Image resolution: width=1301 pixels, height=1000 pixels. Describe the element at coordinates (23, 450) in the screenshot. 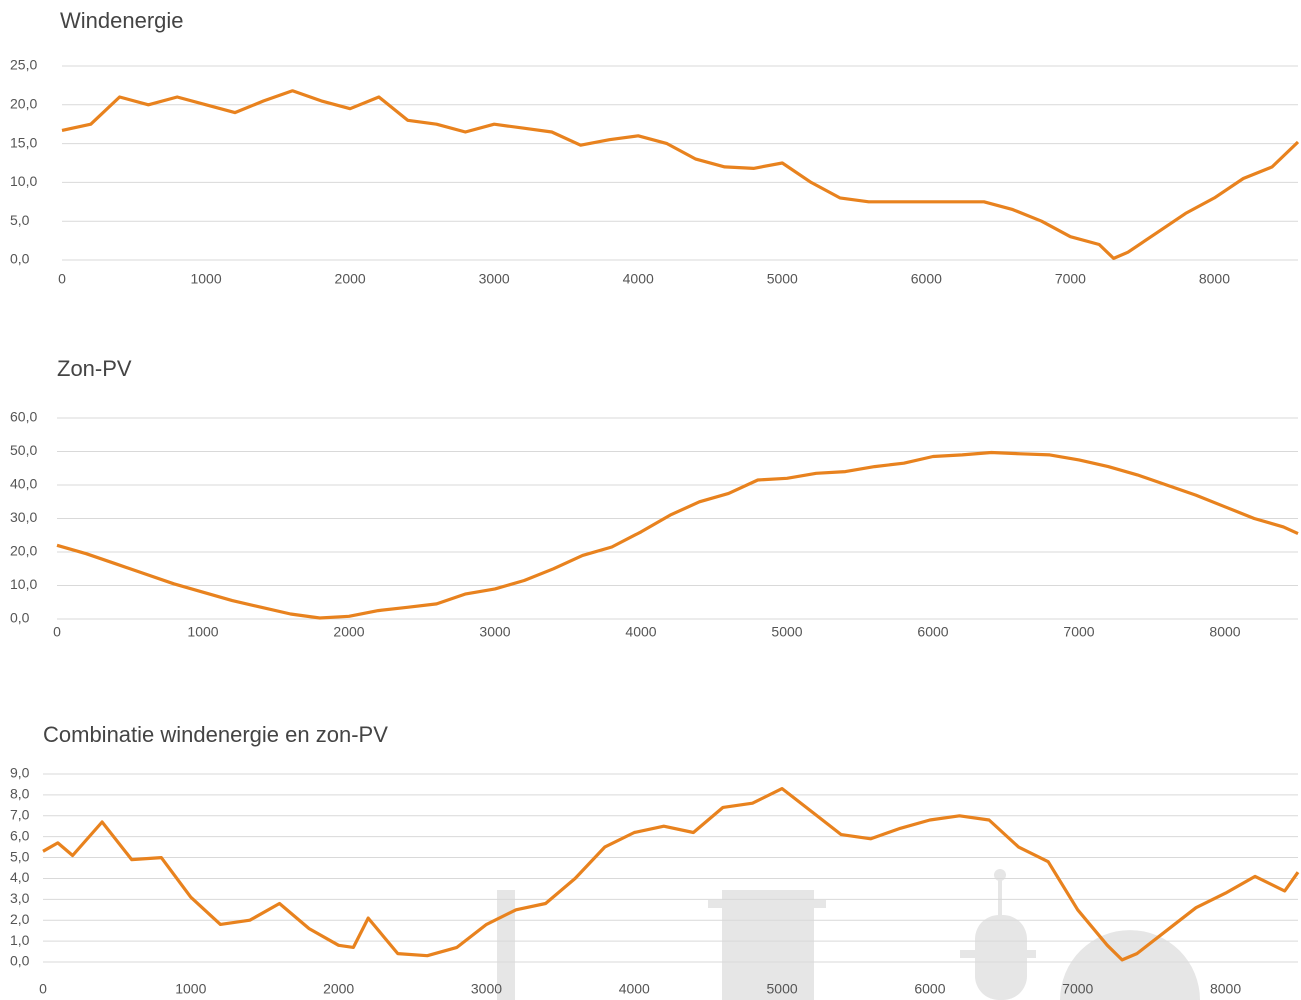

I see `y-tick-label: 50,0` at that location.